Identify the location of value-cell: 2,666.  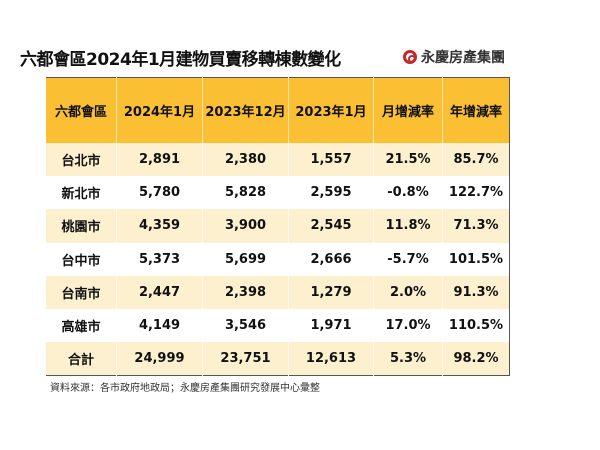
(331, 259).